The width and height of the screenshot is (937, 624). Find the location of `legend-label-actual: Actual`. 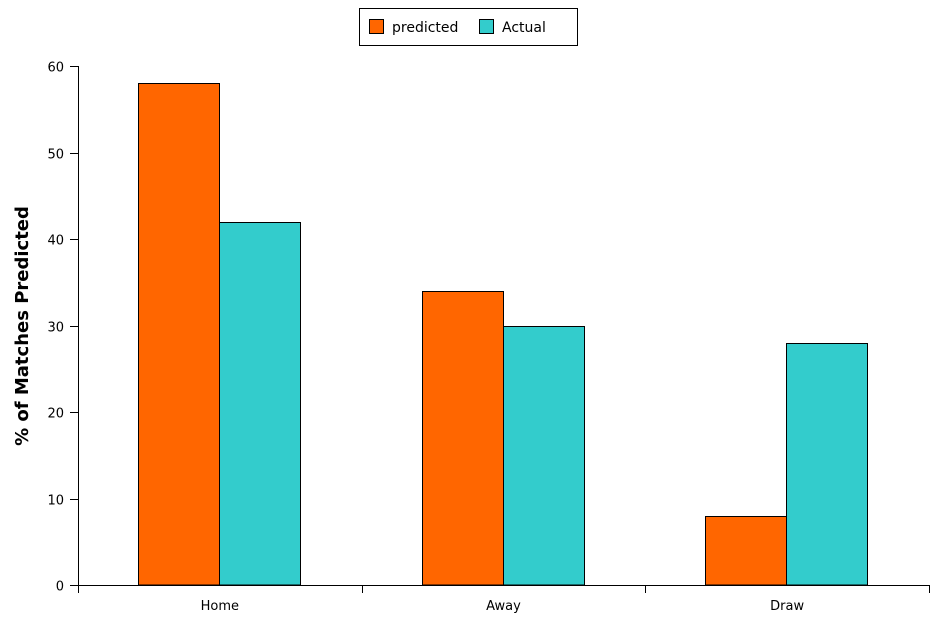

legend-label-actual: Actual is located at coordinates (524, 28).